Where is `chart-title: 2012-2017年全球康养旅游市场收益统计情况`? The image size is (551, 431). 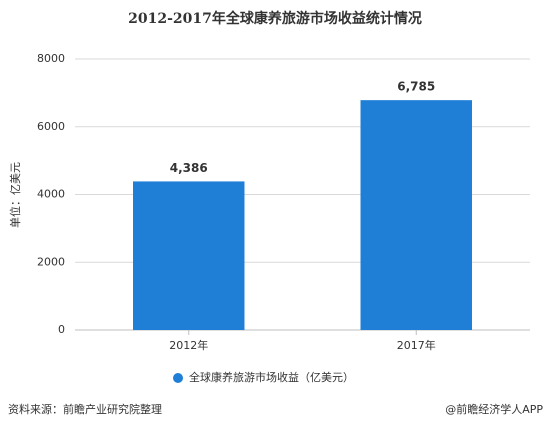 chart-title: 2012-2017年全球康养旅游市场收益统计情况 is located at coordinates (275, 18).